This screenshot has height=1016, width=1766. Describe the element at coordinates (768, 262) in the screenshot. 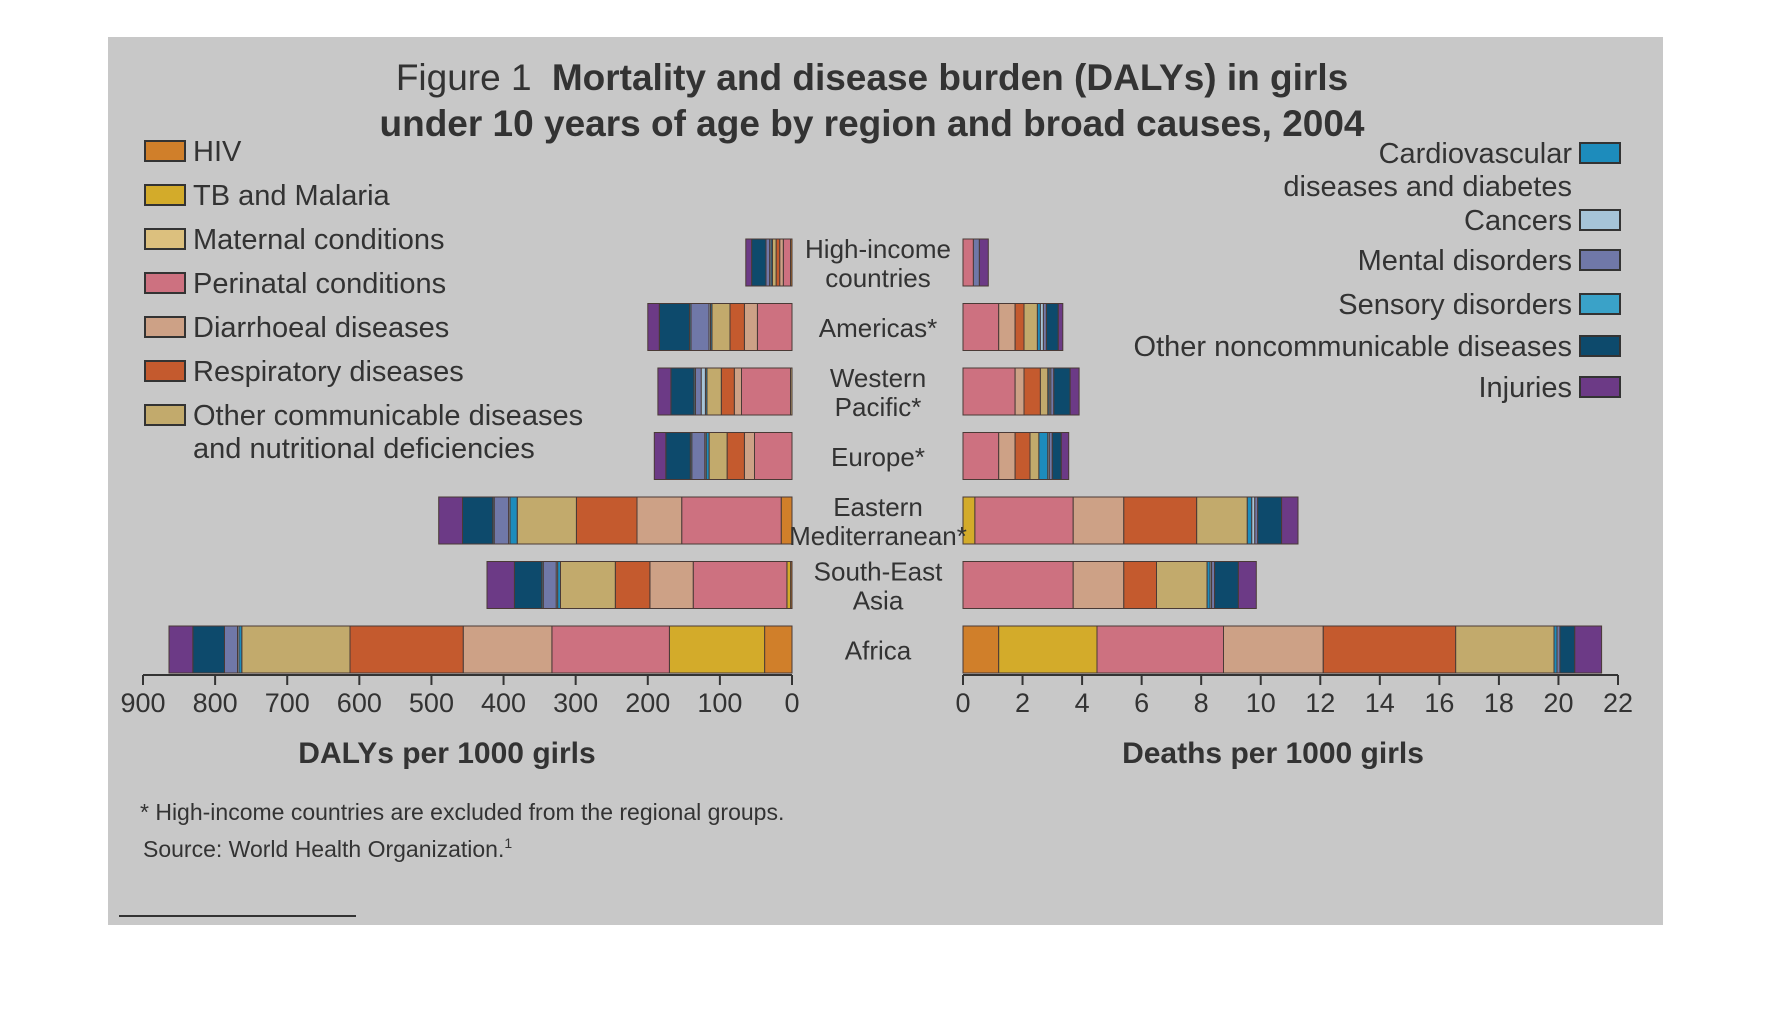

I see `dalys-bar-high-income-mental` at that location.